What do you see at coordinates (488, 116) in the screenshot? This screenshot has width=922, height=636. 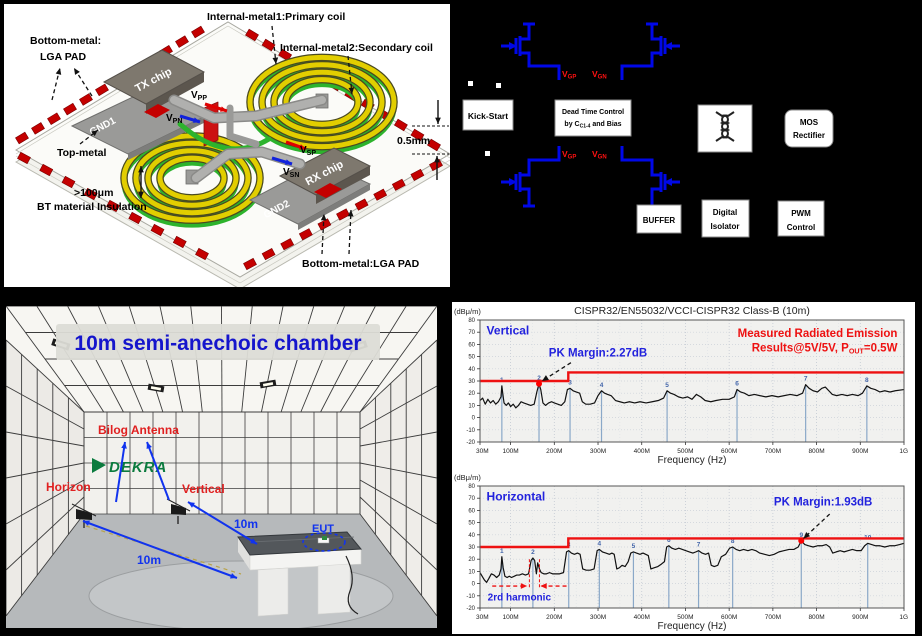 I see `kick-start-label: Kick-Start` at bounding box center [488, 116].